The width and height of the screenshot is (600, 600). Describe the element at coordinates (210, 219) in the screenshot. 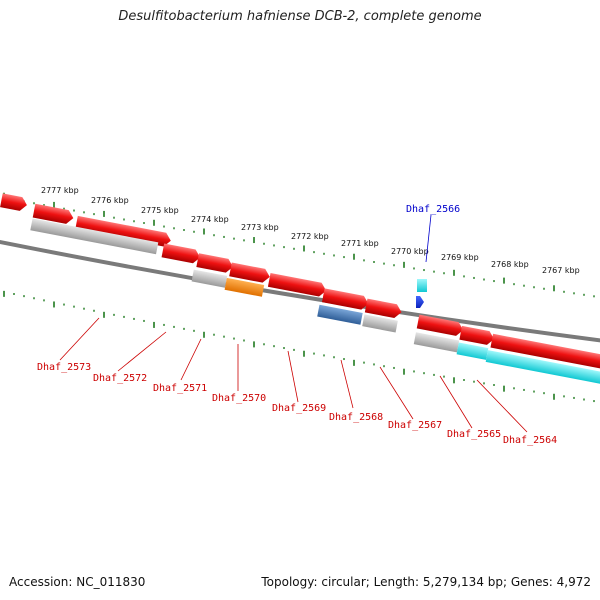

I see `scale-label: 2774 kbp` at that location.